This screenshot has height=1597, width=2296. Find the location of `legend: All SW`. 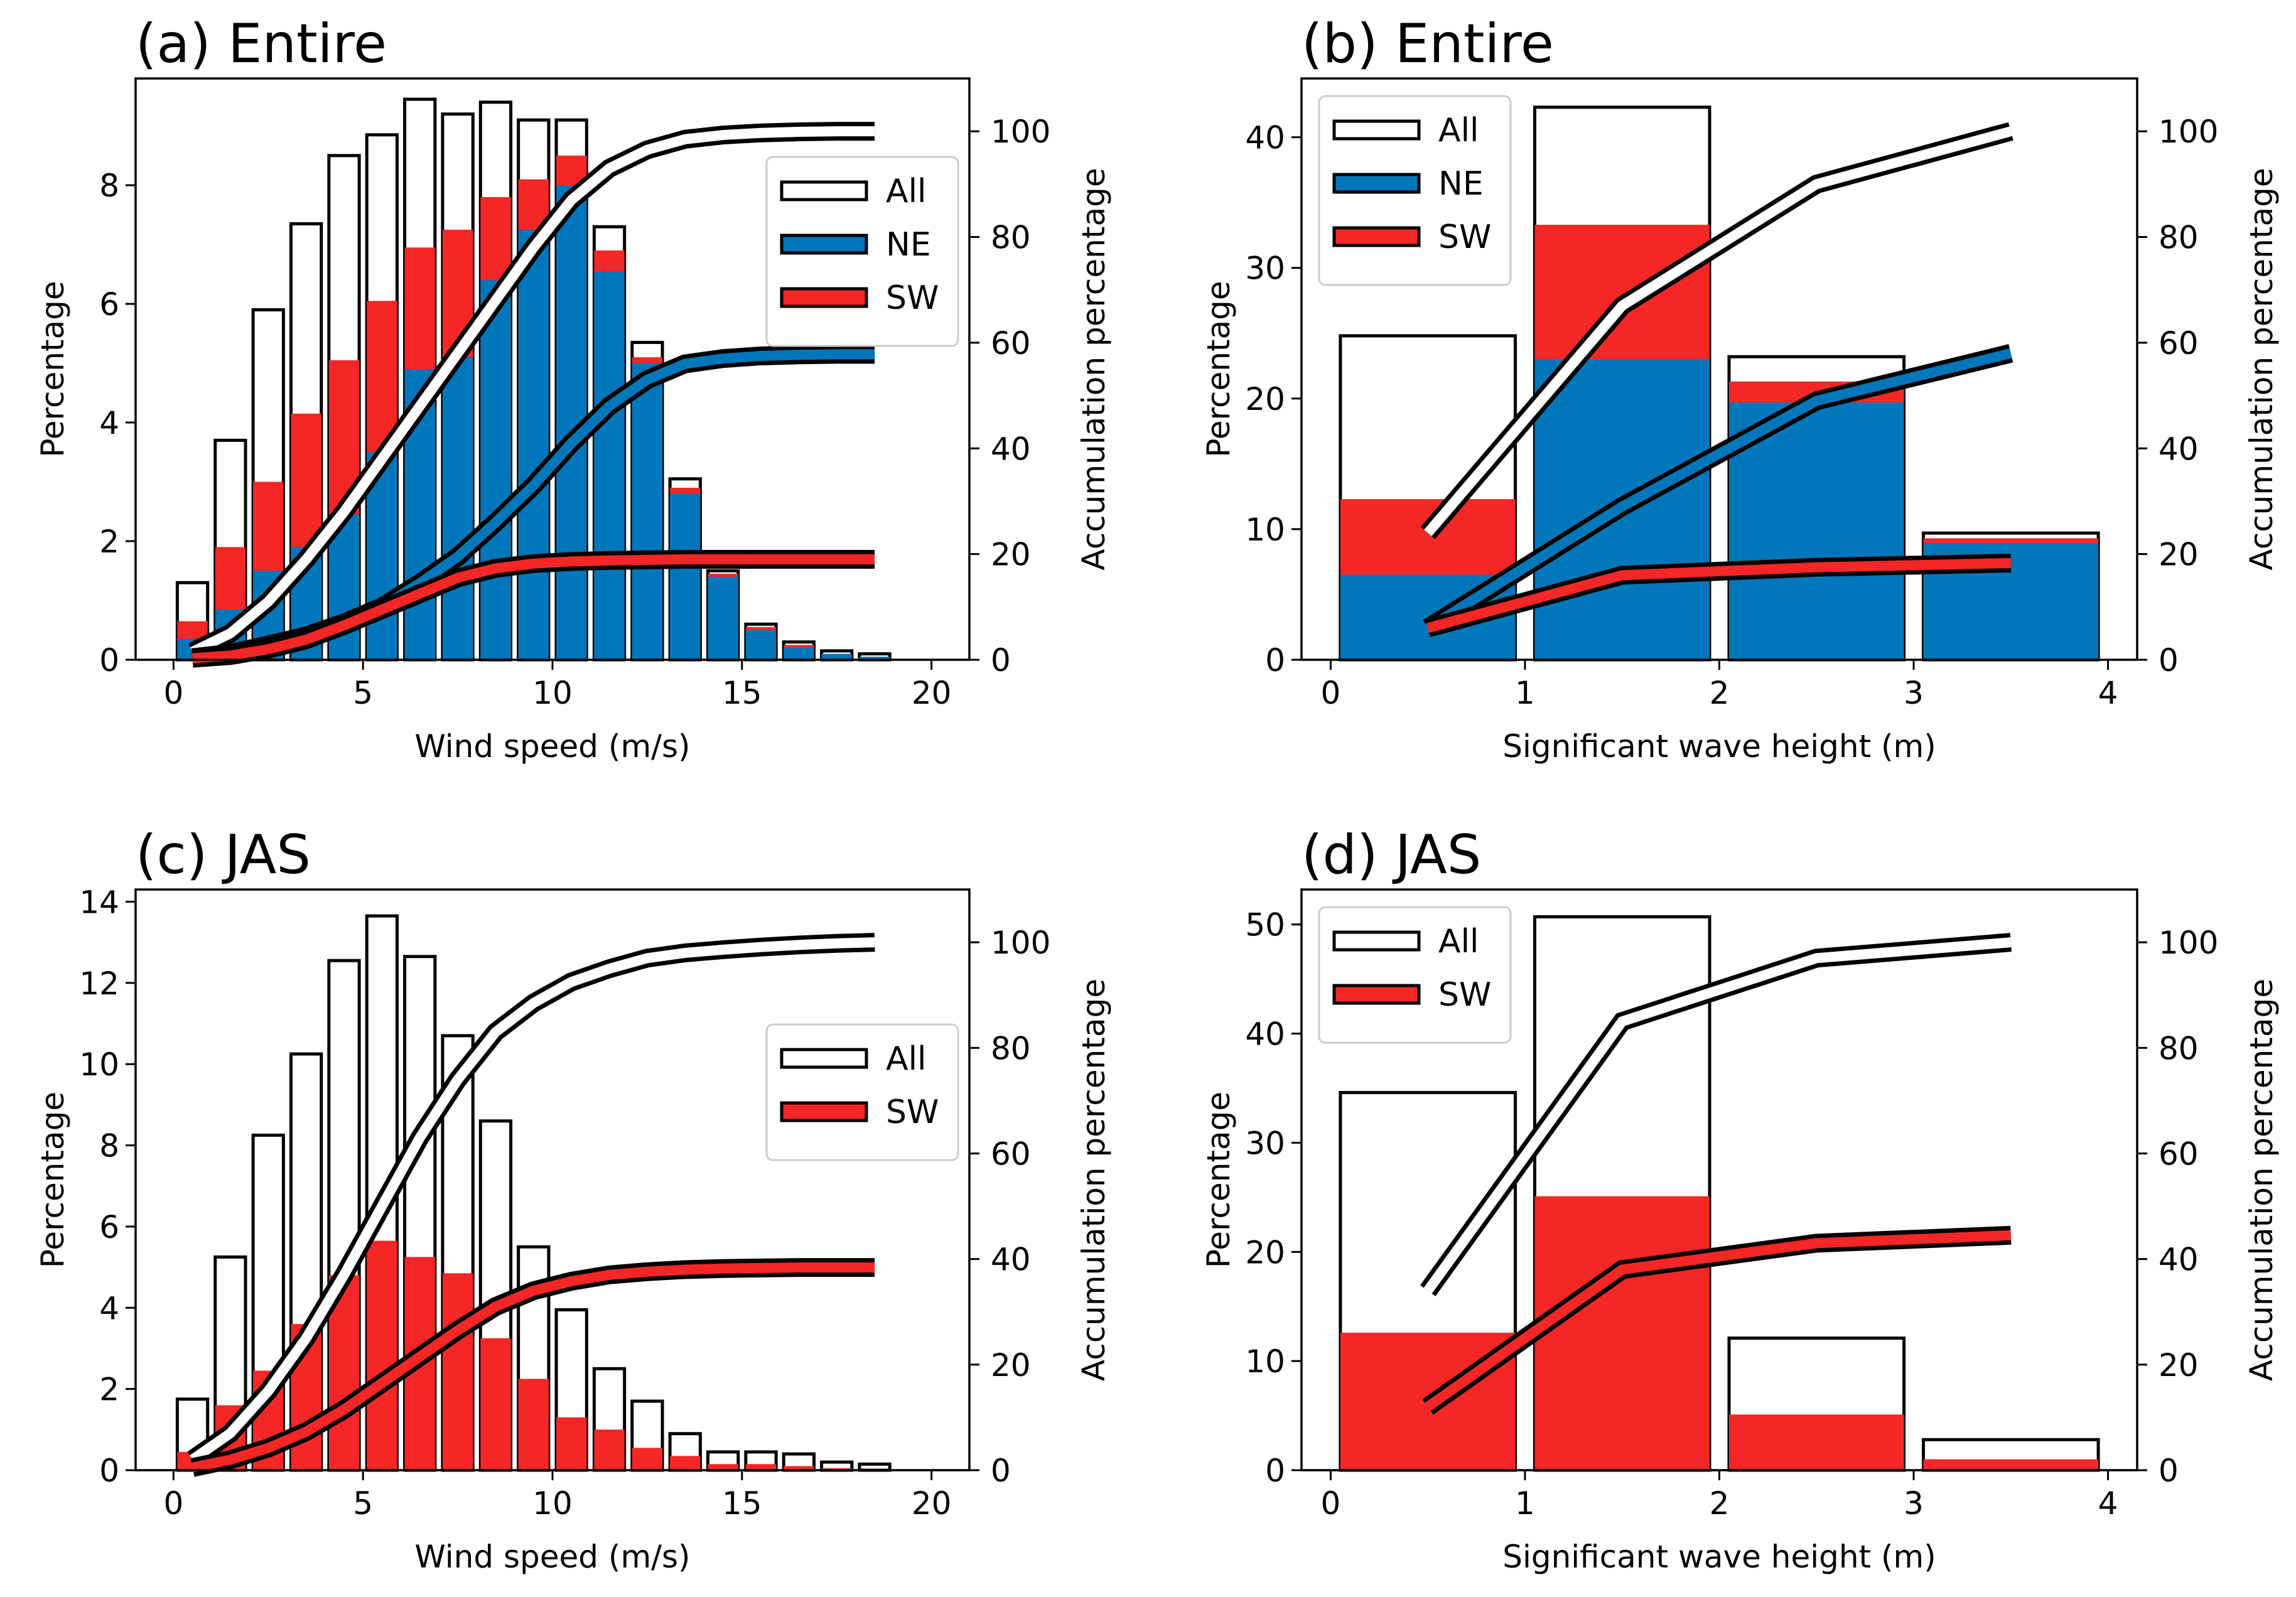

legend: All SW is located at coordinates (1415, 975).